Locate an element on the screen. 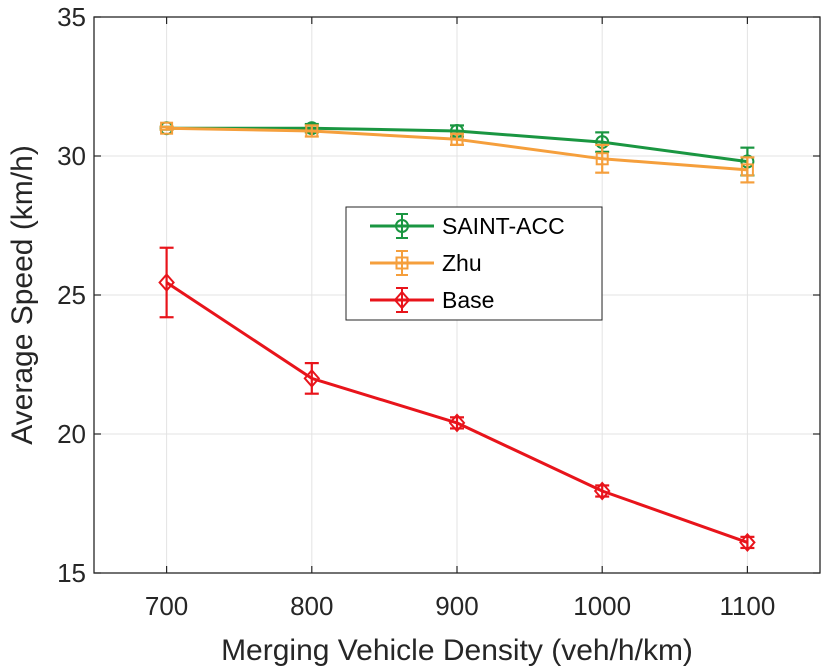 Image resolution: width=830 pixels, height=669 pixels. series-zhu is located at coordinates (457, 152).